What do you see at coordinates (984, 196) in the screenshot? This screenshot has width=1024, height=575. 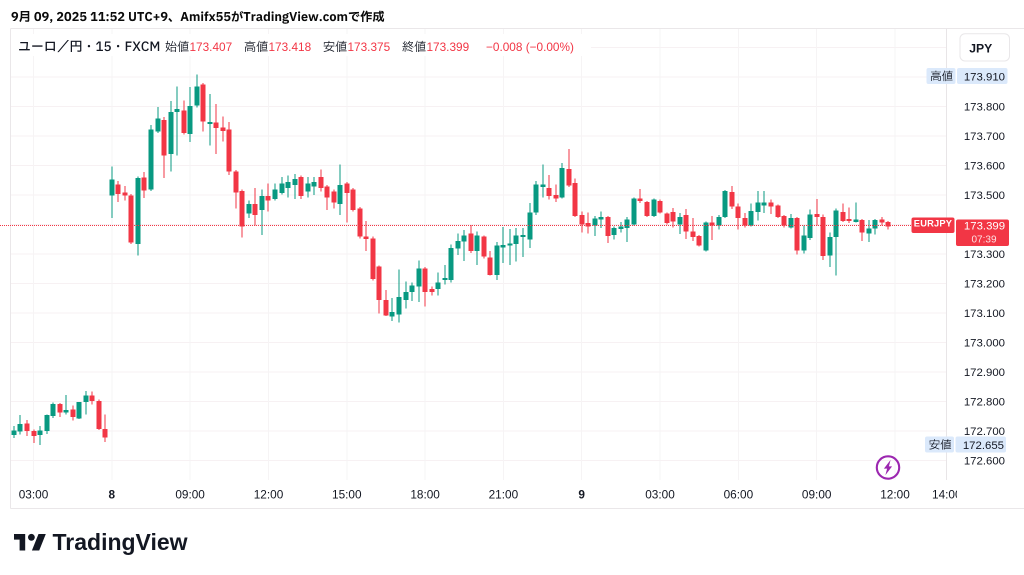 I see `svg-text: 173.500` at bounding box center [984, 196].